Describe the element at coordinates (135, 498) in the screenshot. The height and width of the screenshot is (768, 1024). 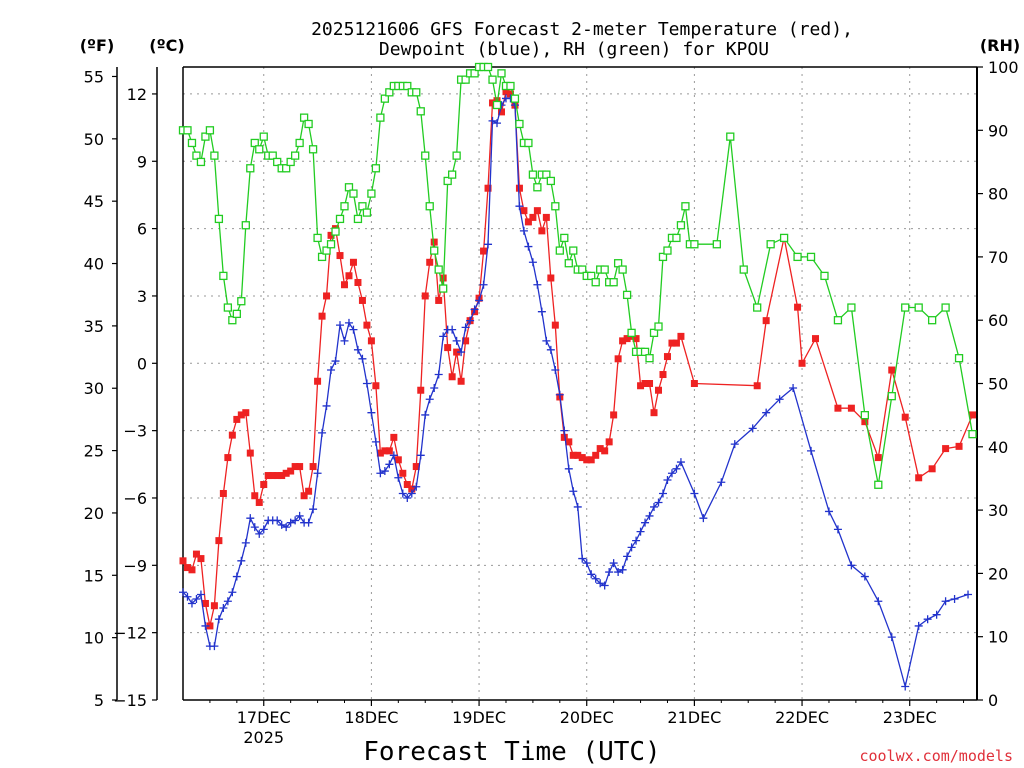
I see `celsius-tick-label: −6` at that location.